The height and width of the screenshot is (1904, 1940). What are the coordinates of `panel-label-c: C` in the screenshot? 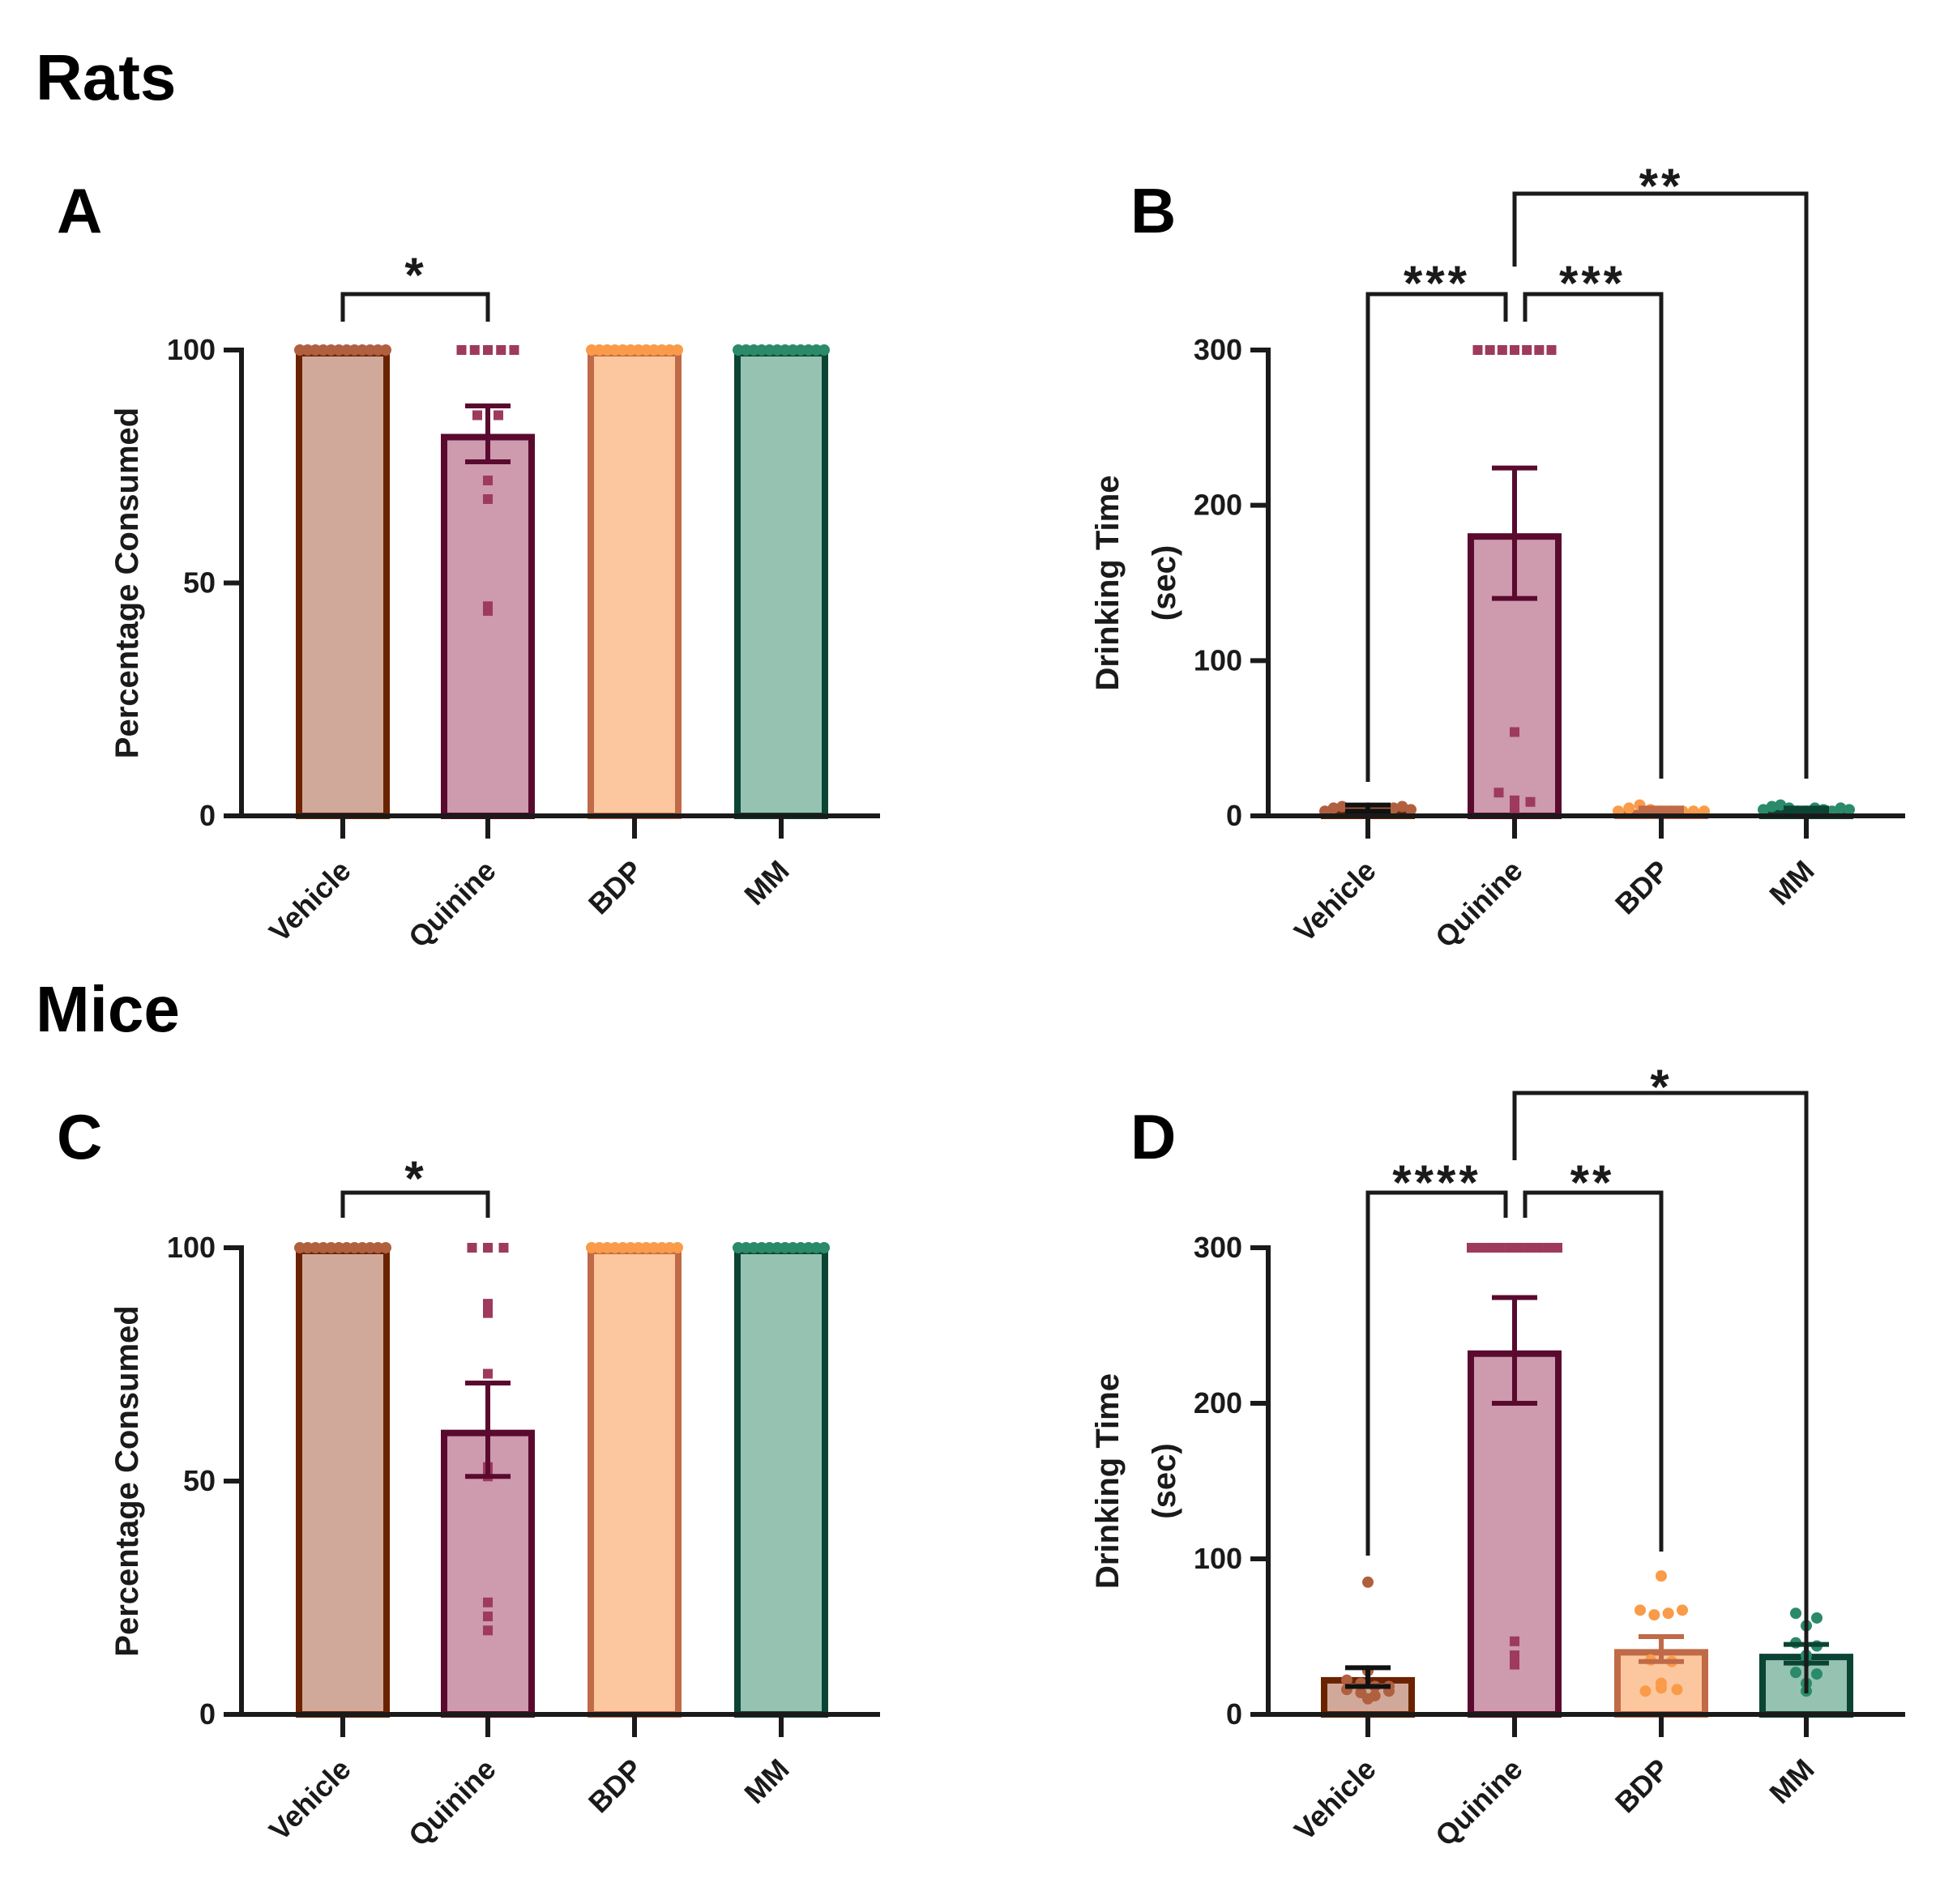 It's located at (80, 1137).